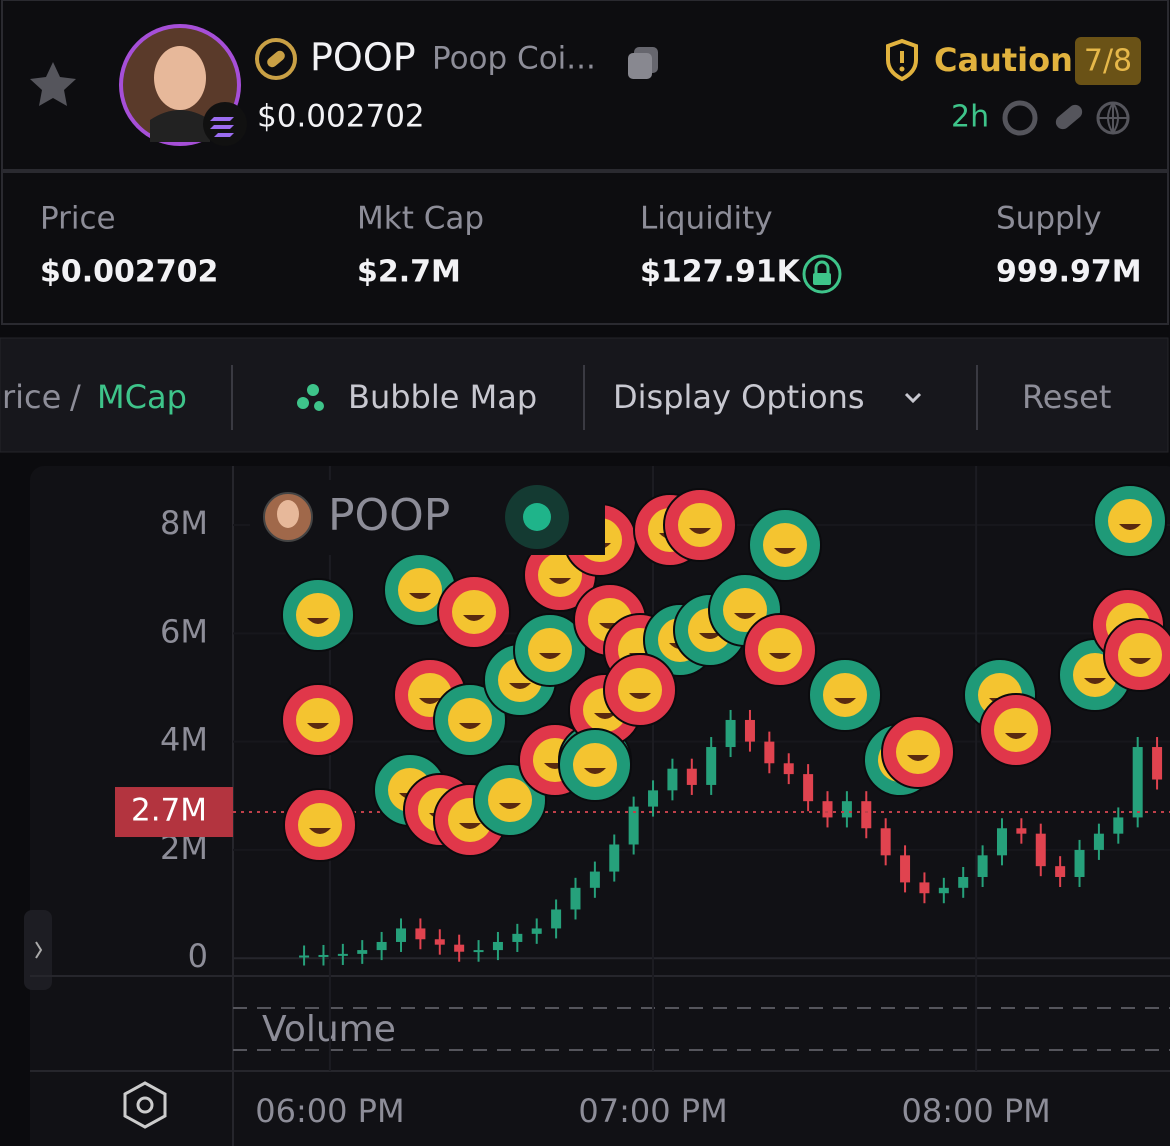 The height and width of the screenshot is (1146, 1170). I want to click on shield-mark, so click(902, 57).